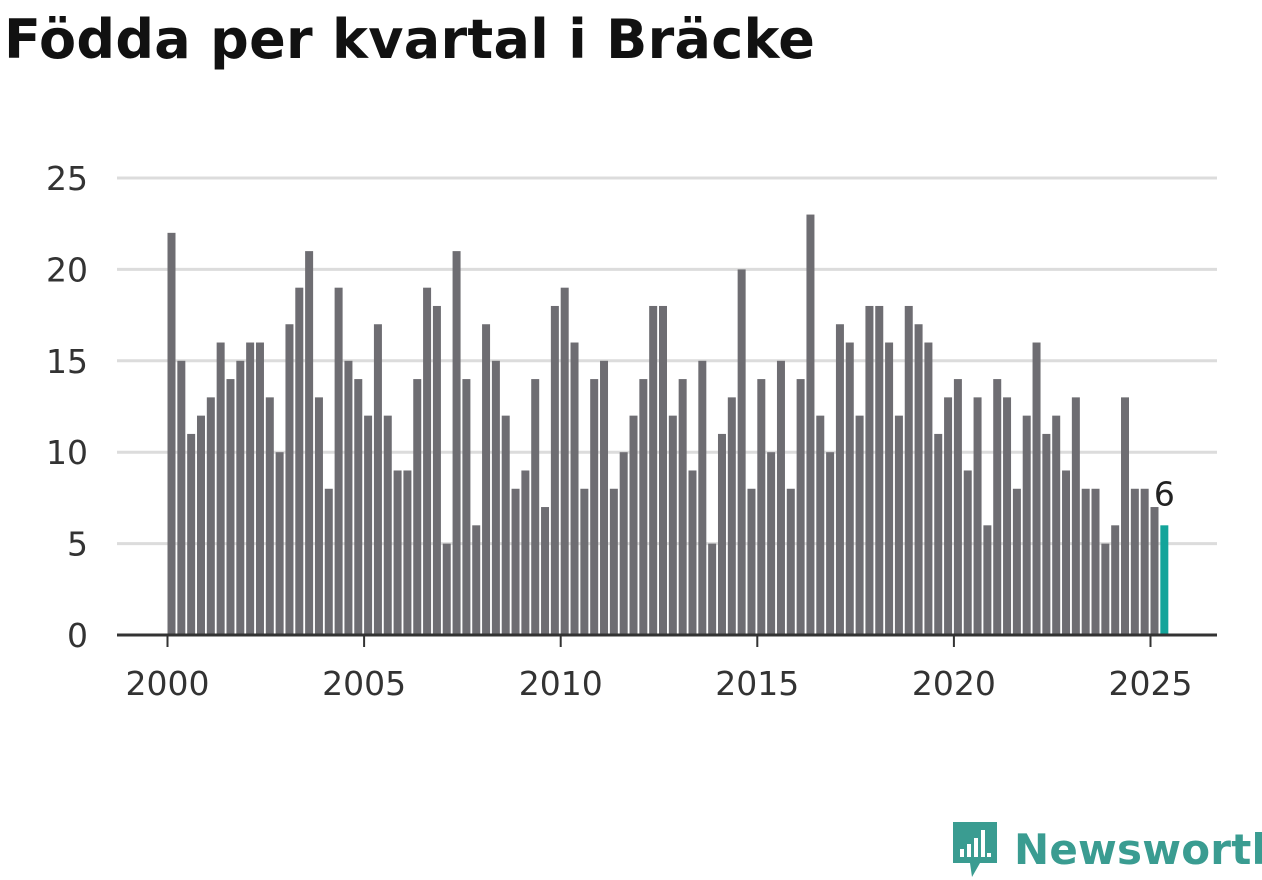 The image size is (1262, 880). I want to click on data-labels: 6, so click(1164, 493).